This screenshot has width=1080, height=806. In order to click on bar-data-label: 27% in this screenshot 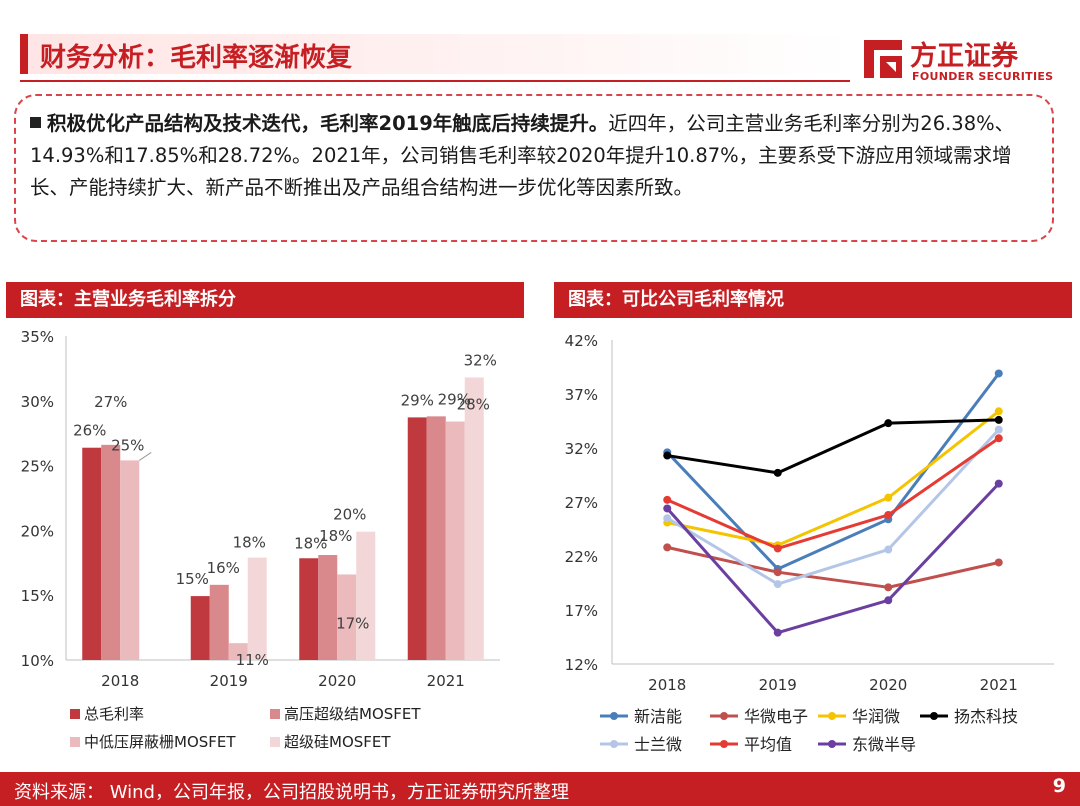, I will do `click(110, 402)`.